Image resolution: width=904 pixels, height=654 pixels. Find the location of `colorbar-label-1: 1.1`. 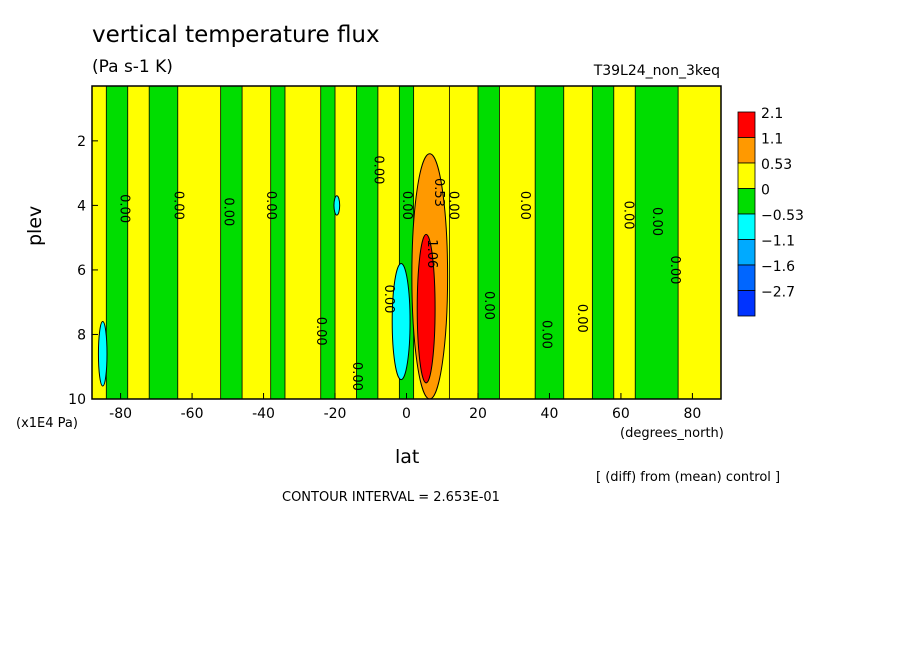

colorbar-label-1: 1.1 is located at coordinates (772, 140).